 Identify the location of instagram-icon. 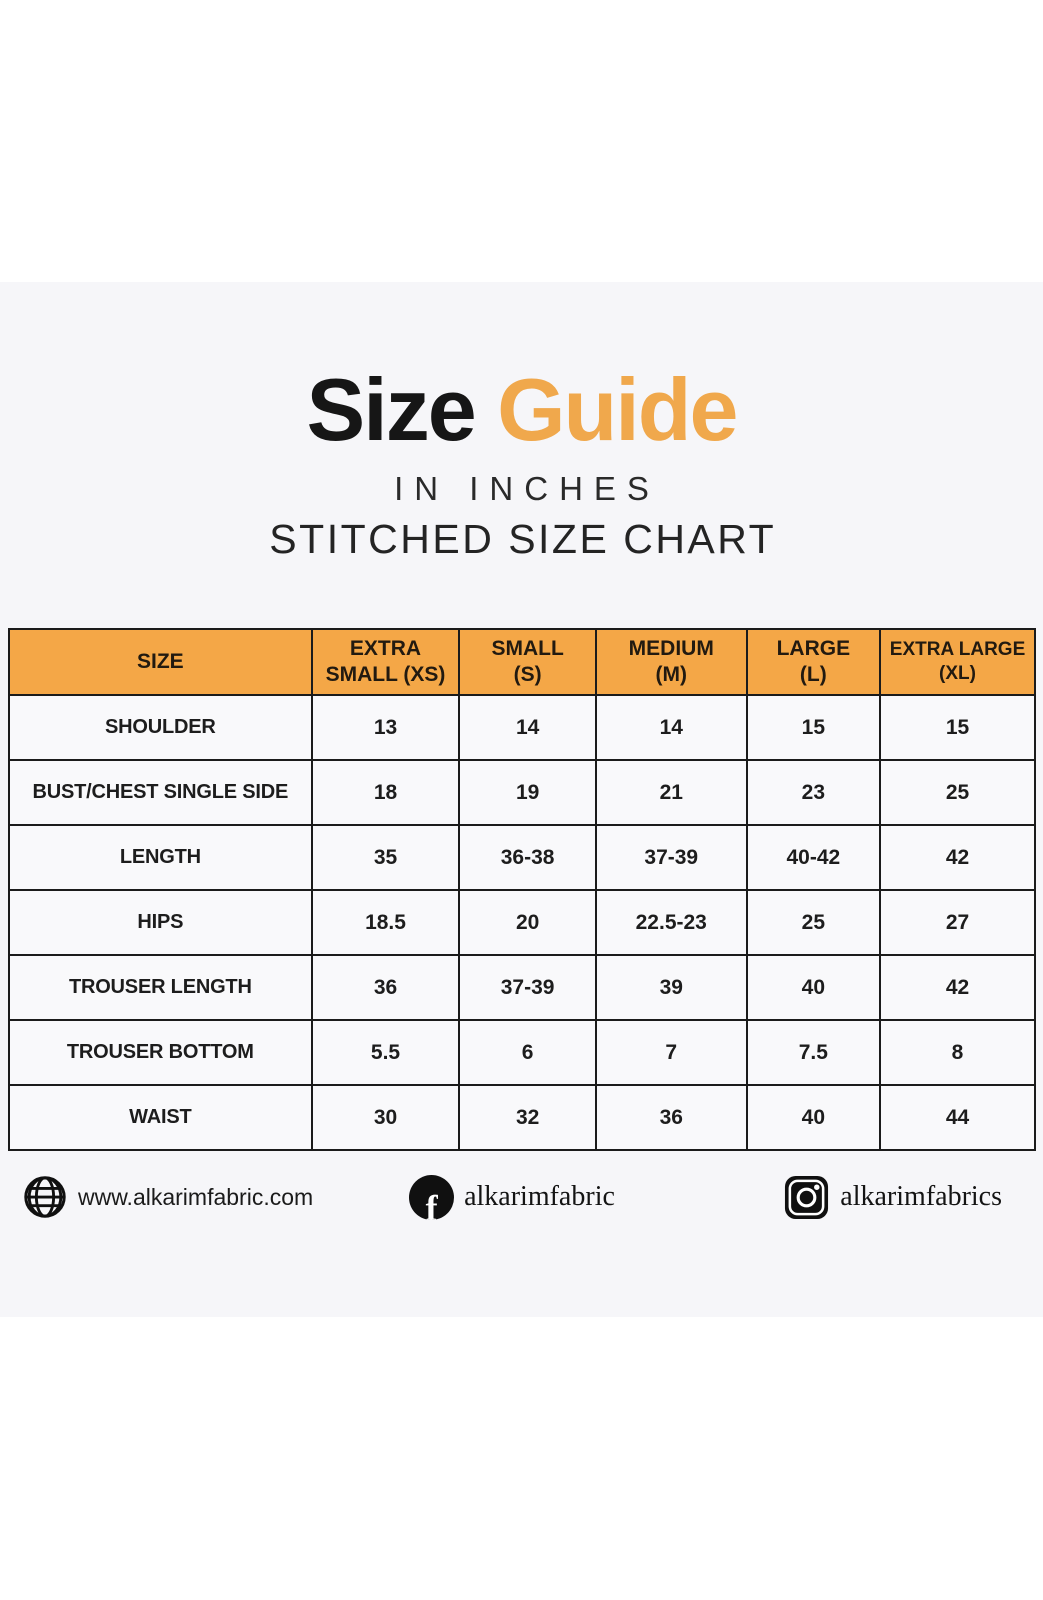
(806, 1197).